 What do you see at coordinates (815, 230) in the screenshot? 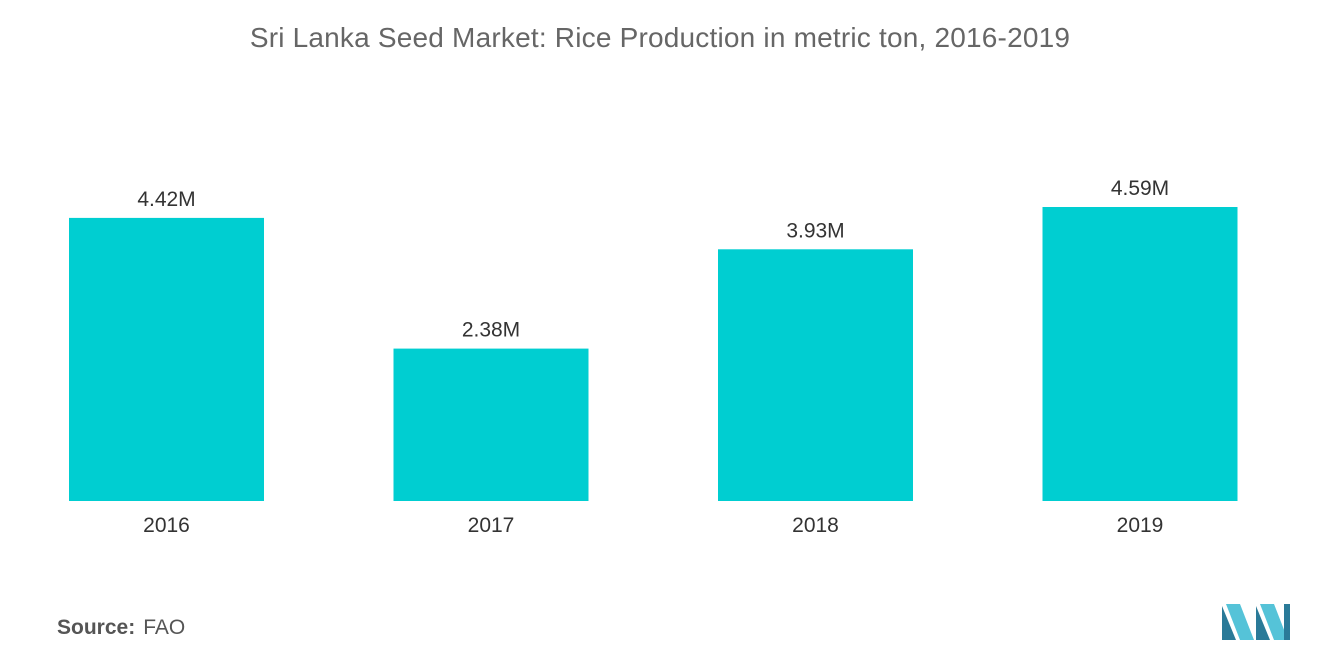
I see `value-label-2018: 3.93M` at bounding box center [815, 230].